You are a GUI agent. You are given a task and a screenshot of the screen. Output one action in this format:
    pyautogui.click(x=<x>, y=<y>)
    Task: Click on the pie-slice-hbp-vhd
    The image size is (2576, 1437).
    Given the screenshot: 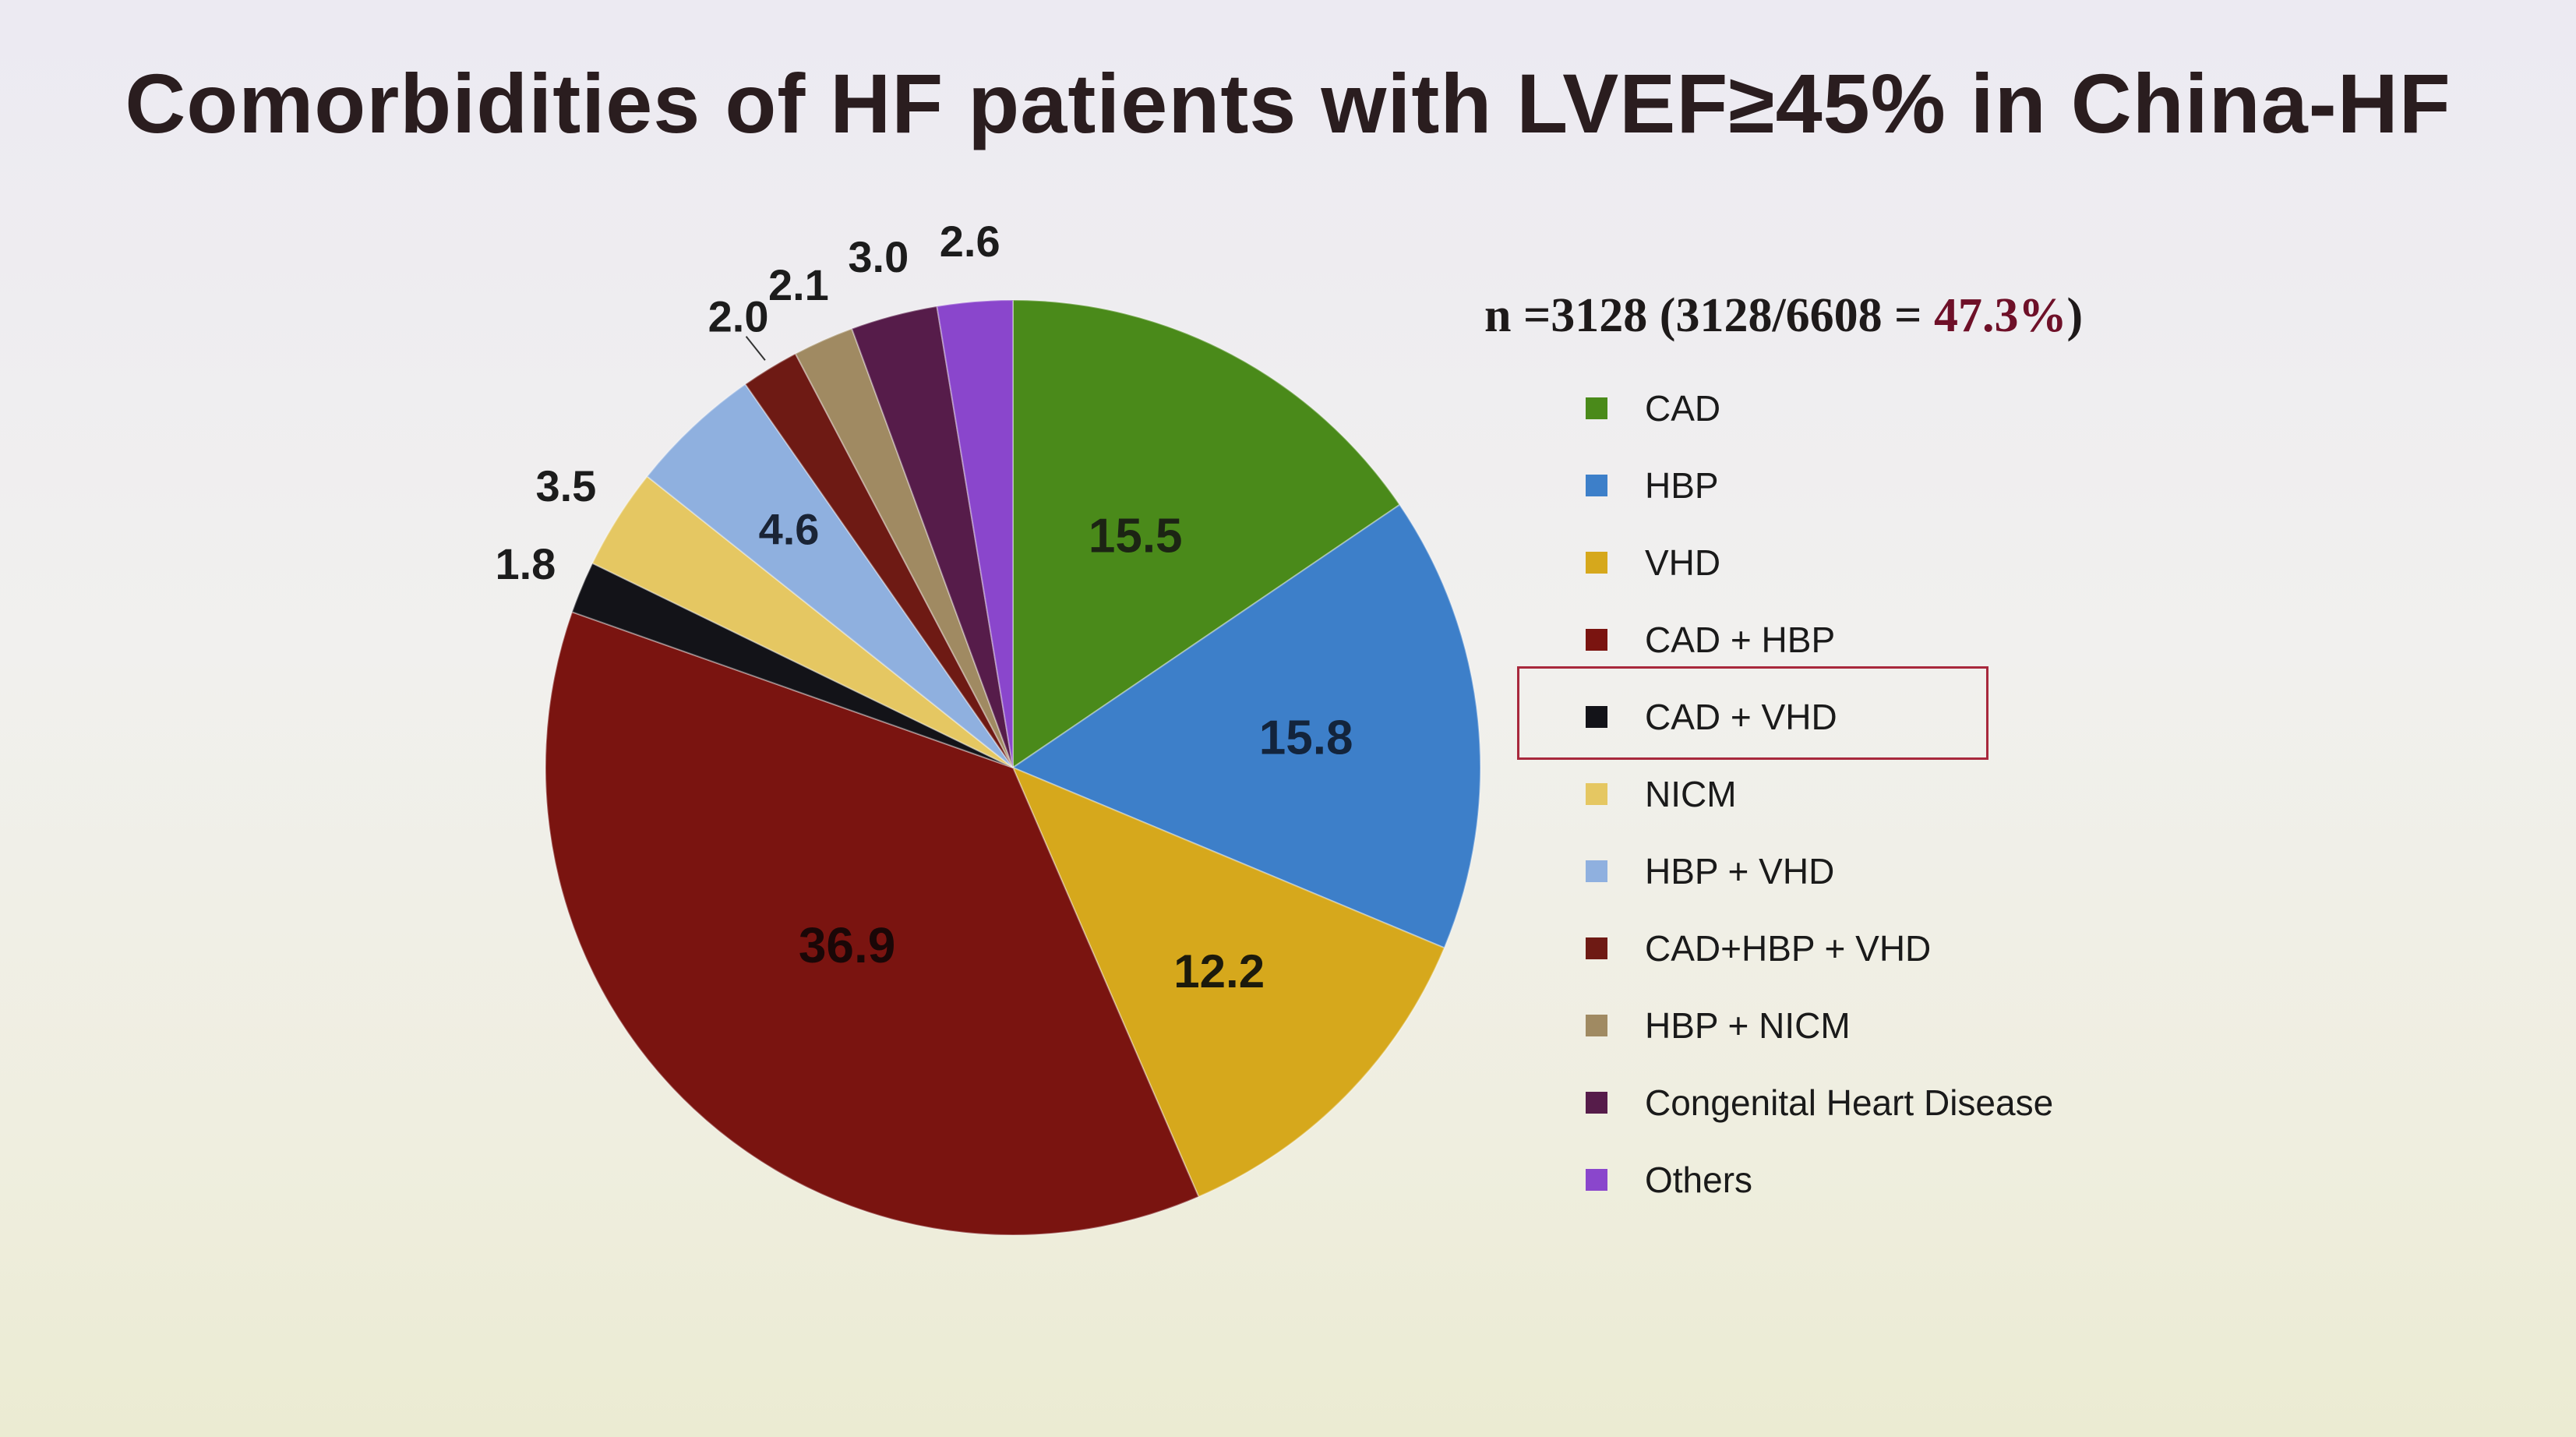 What is the action you would take?
    pyautogui.click(x=830, y=576)
    